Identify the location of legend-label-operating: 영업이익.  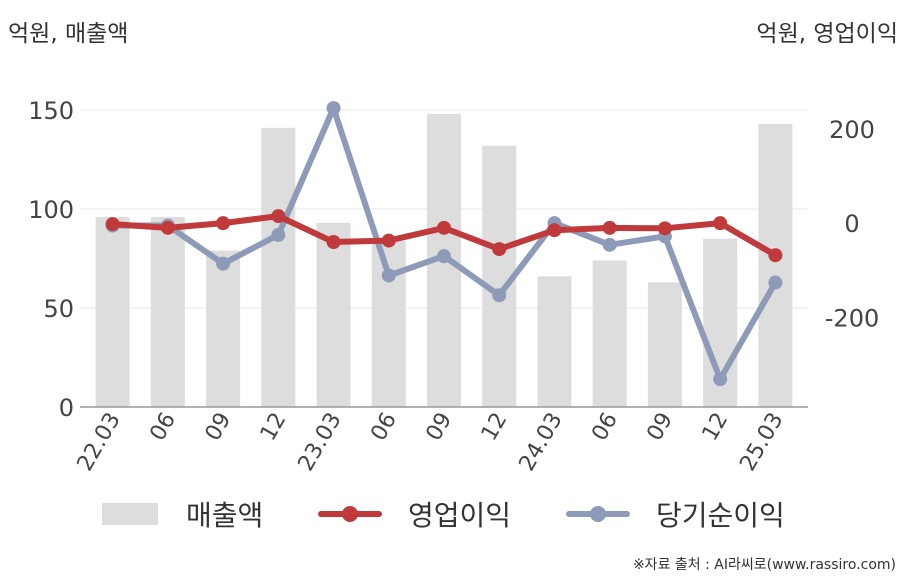
(460, 515).